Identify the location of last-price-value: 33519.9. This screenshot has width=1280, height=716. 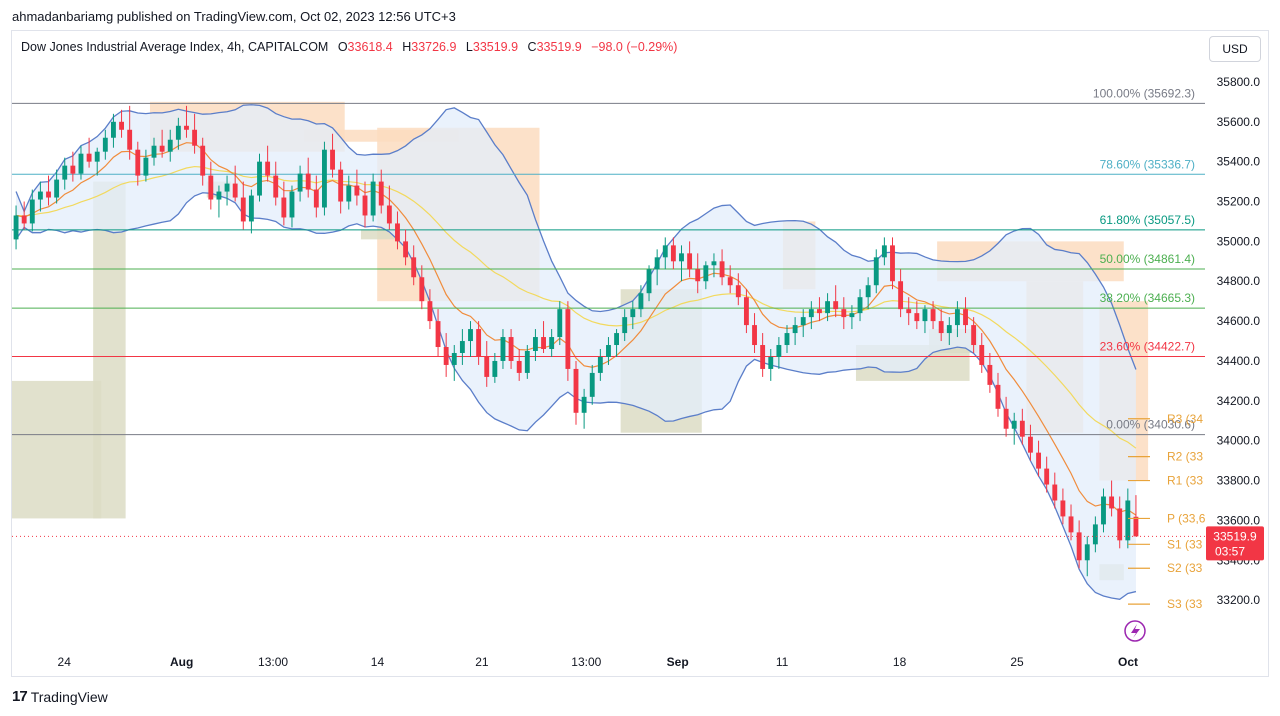
(1235, 536).